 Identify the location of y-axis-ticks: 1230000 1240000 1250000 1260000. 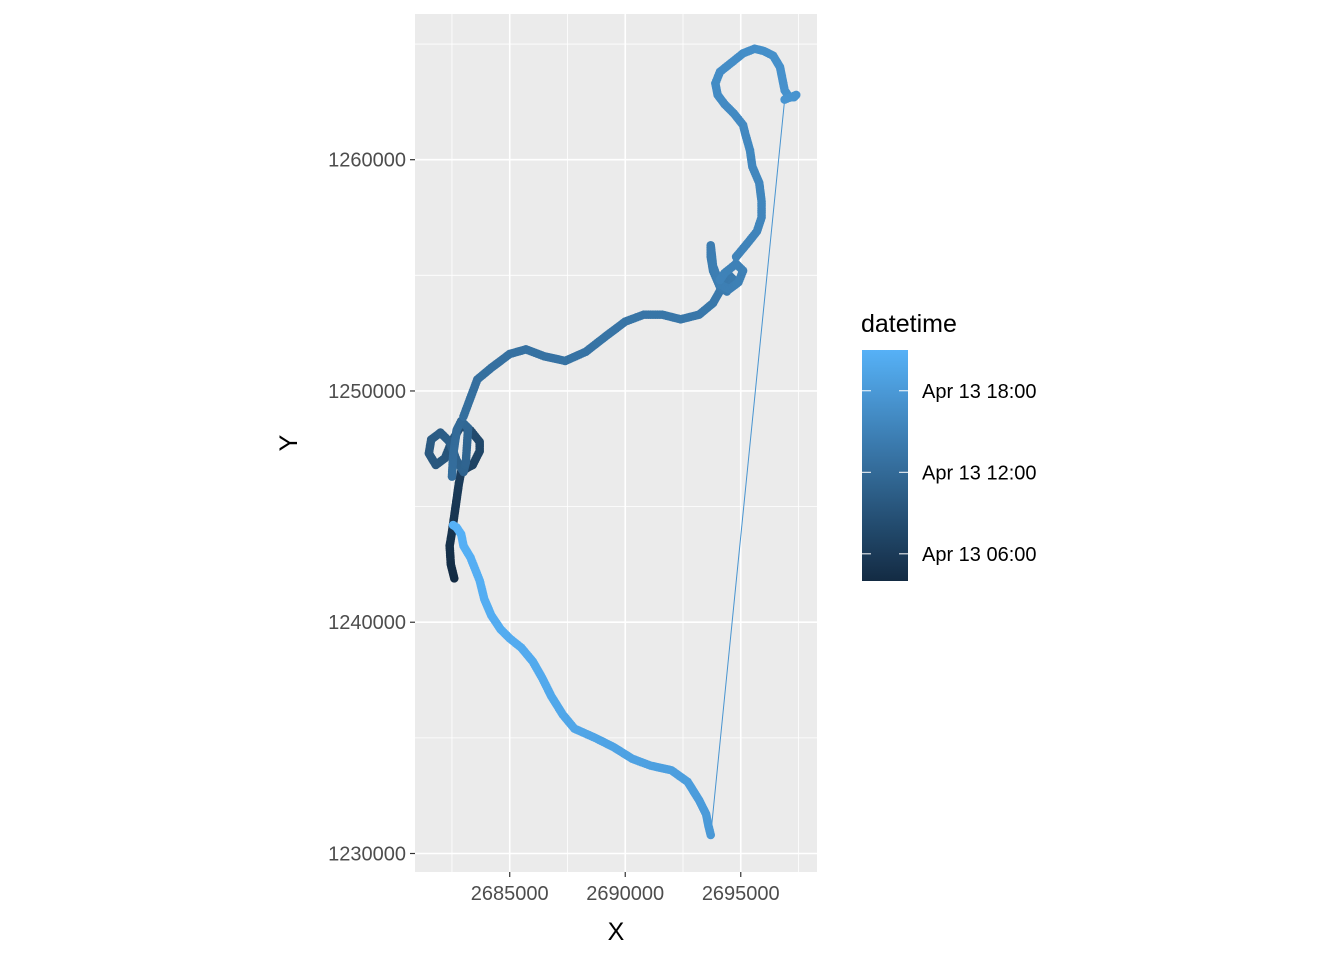
(371, 507).